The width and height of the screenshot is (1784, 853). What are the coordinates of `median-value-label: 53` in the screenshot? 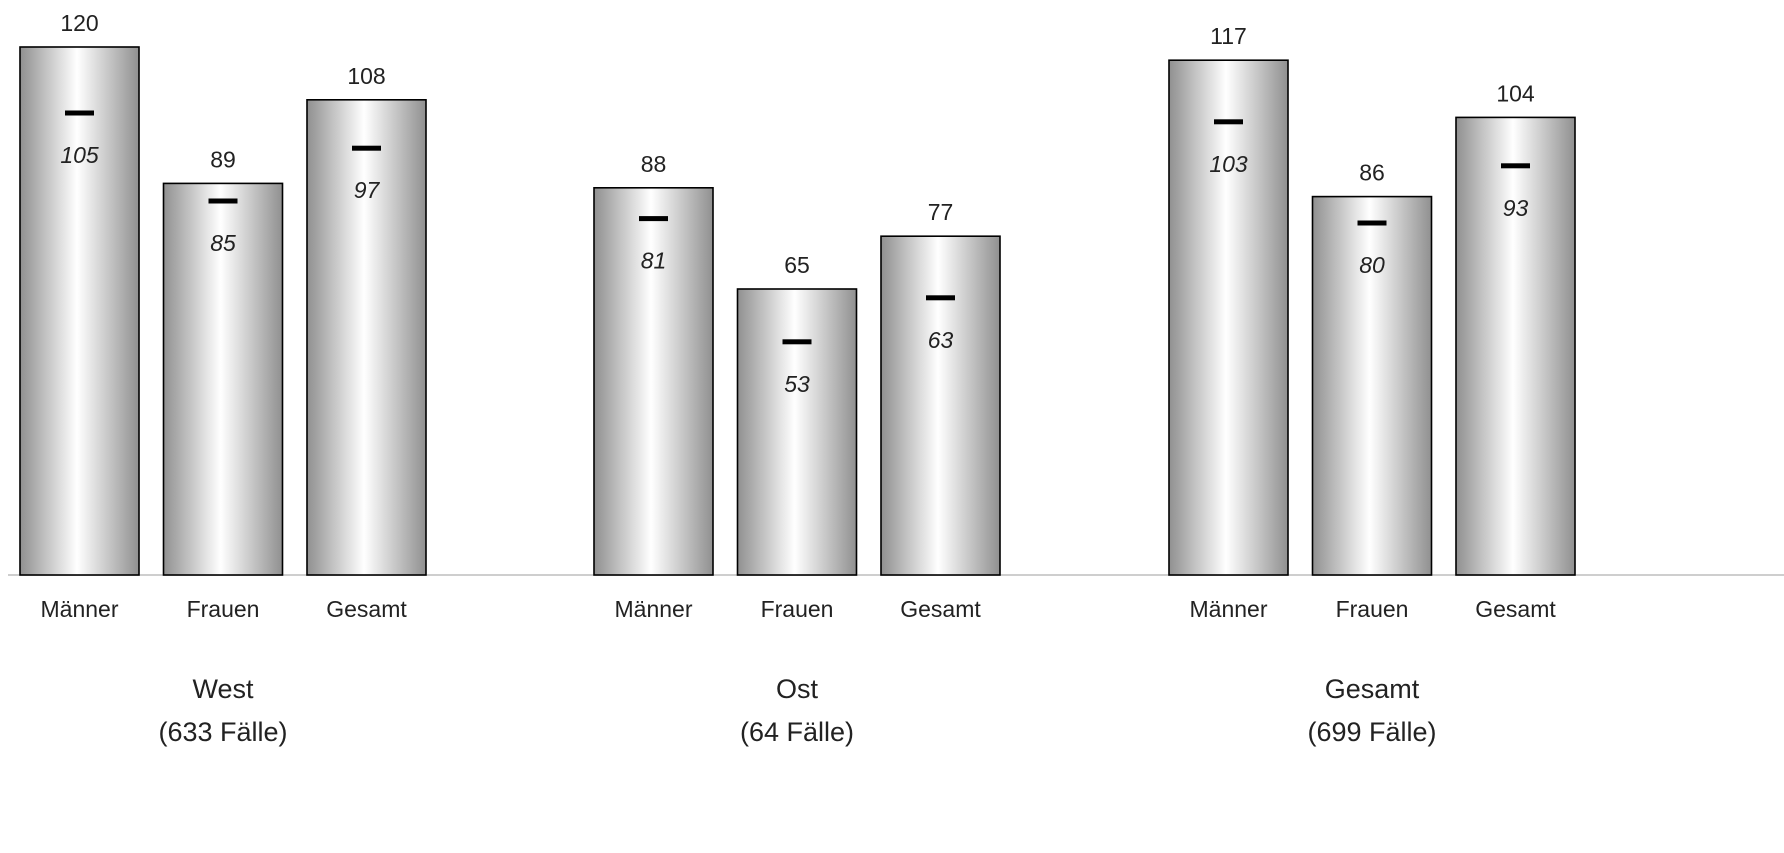 It's located at (797, 384).